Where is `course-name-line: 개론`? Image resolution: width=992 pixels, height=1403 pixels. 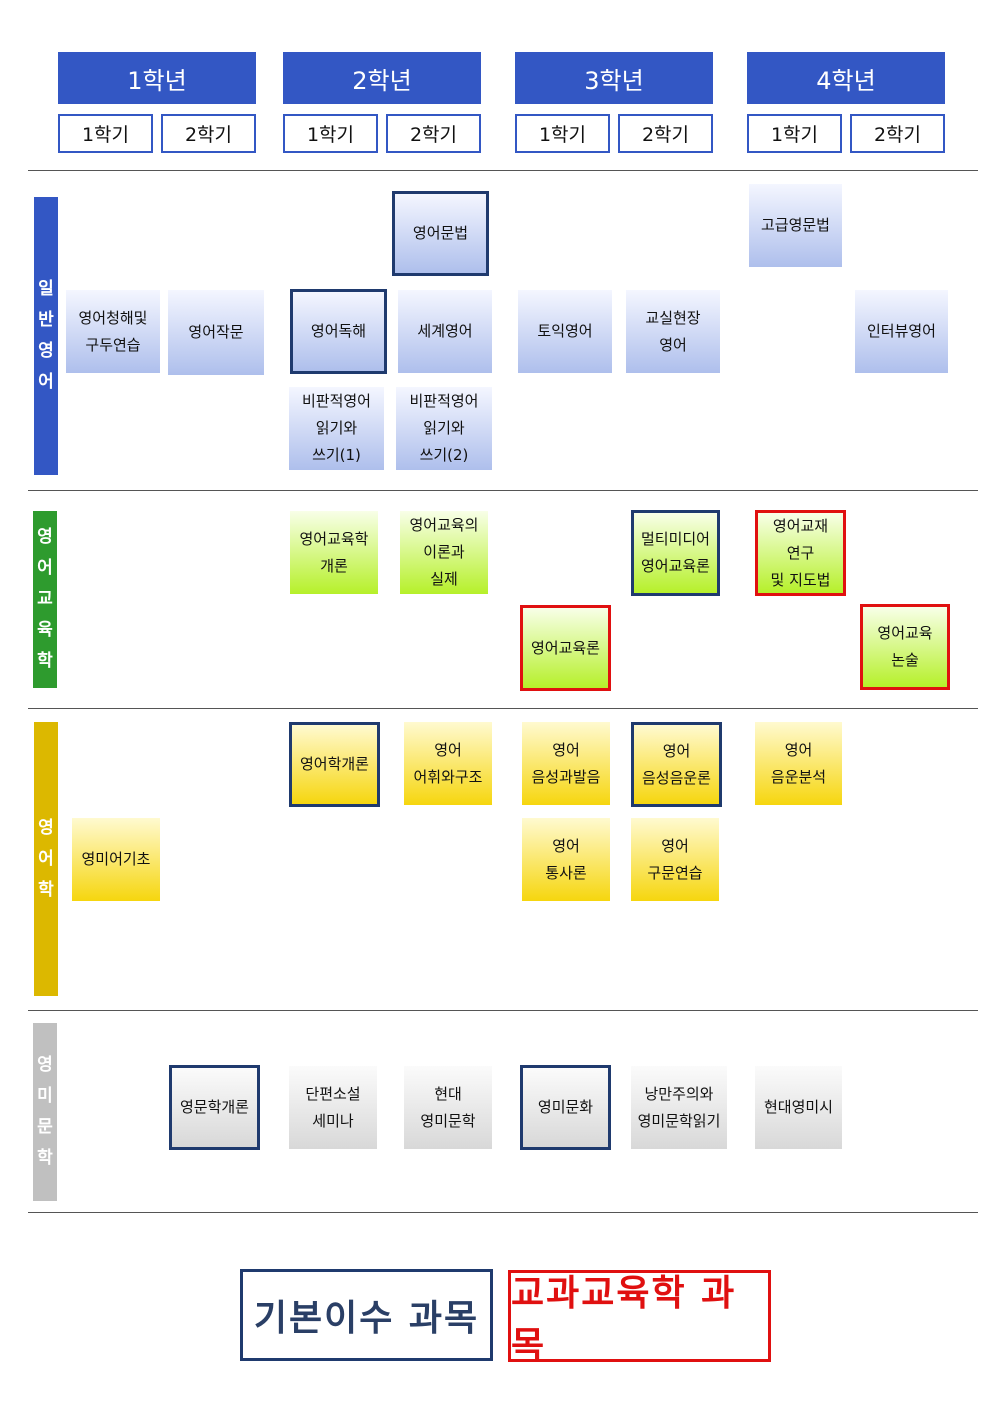
course-name-line: 개론 is located at coordinates (334, 565).